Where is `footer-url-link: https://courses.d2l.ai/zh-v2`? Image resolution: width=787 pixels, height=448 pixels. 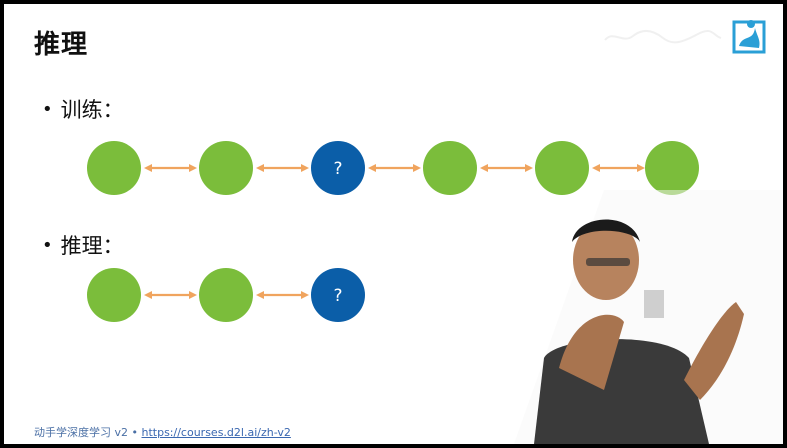
footer-url-link: https://courses.d2l.ai/zh-v2 is located at coordinates (216, 432).